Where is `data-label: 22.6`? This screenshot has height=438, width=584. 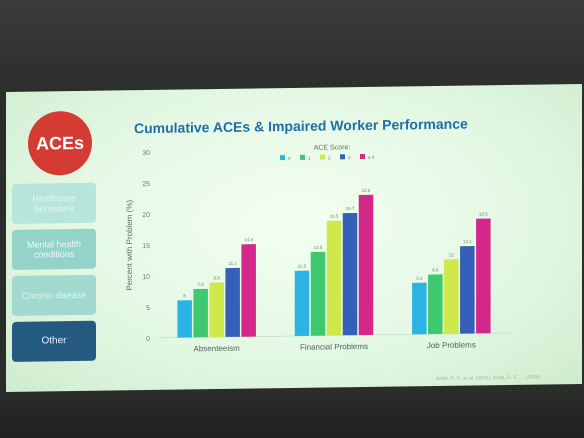 data-label: 22.6 is located at coordinates (366, 190).